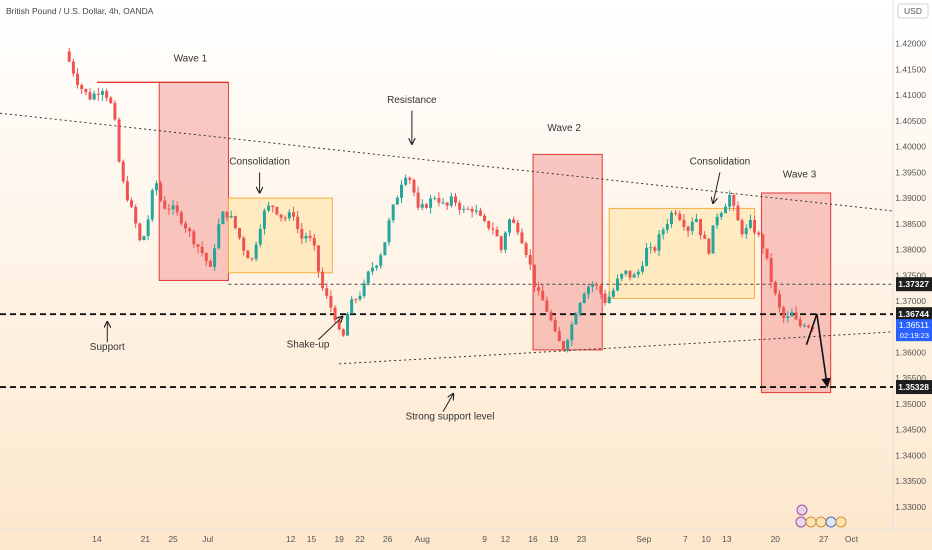 Image resolution: width=932 pixels, height=550 pixels. What do you see at coordinates (910, 455) in the screenshot?
I see `price-tick-label: 1.34000` at bounding box center [910, 455].